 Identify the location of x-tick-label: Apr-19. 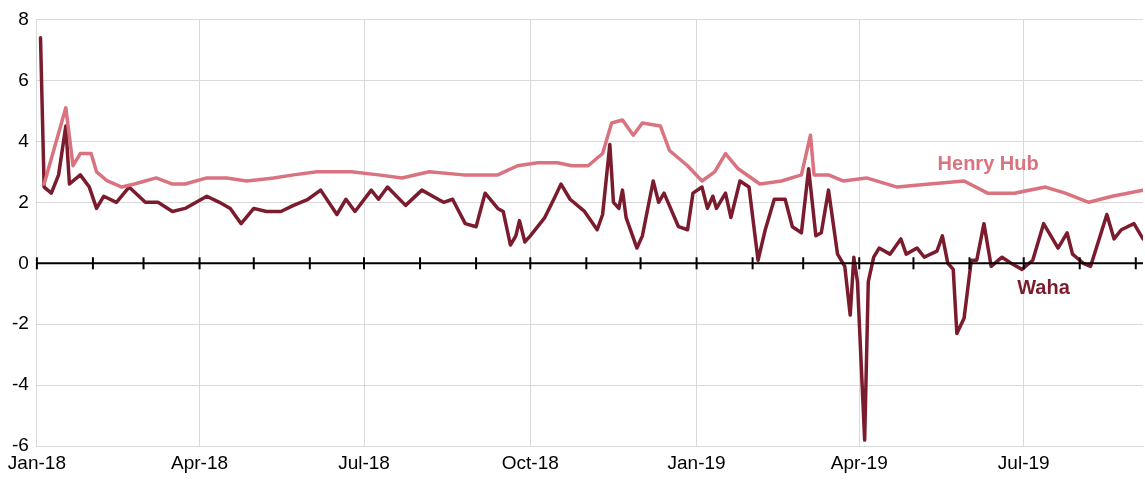
(859, 462).